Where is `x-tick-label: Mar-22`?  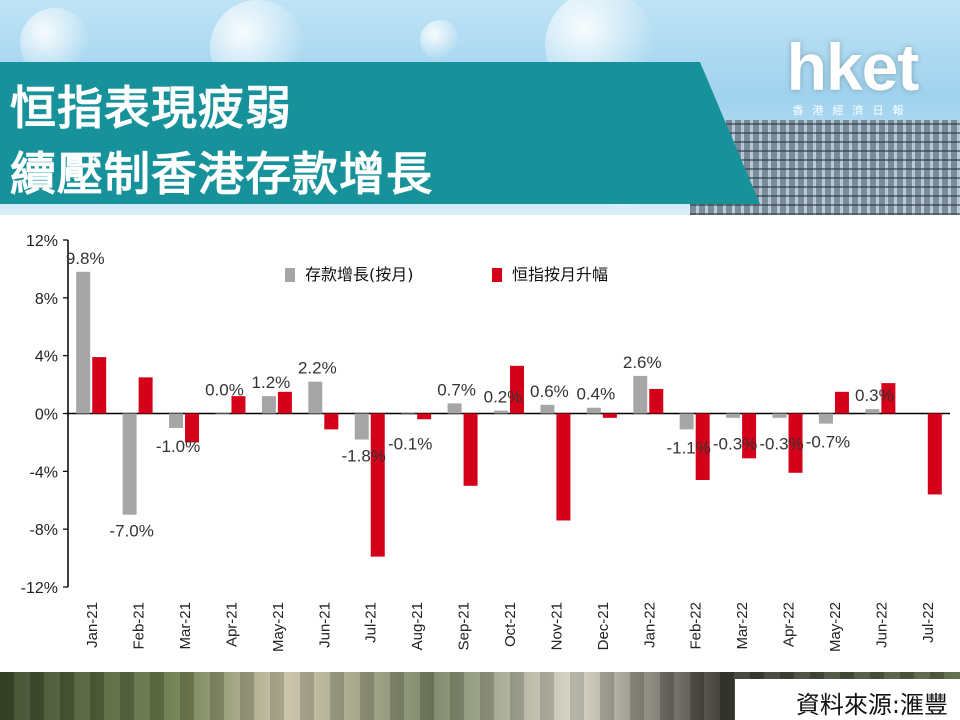
x-tick-label: Mar-22 is located at coordinates (742, 626).